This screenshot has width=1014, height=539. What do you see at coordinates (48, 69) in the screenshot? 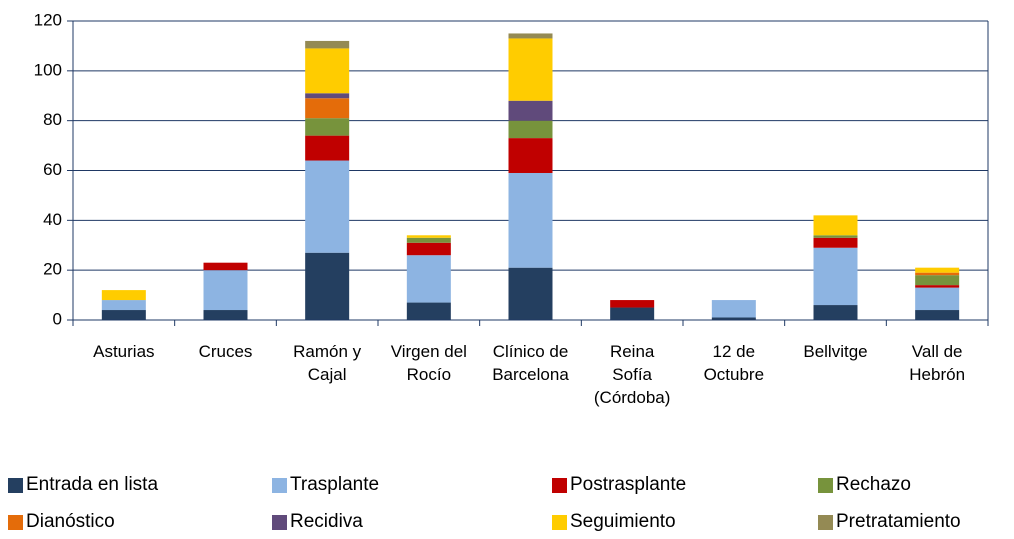
I see `y-tick-label: 100` at bounding box center [48, 69].